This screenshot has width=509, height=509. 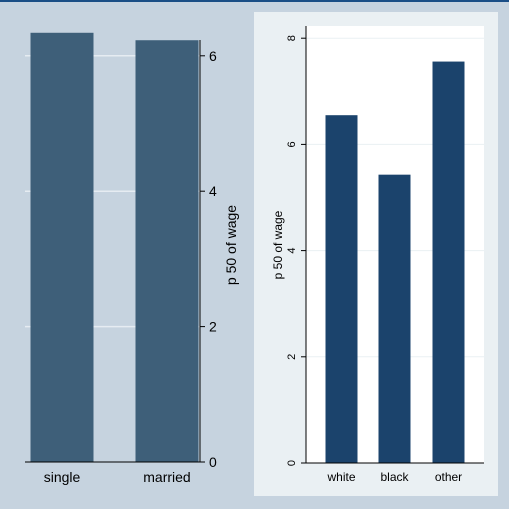 I want to click on right-y-tick-label: 0, so click(x=292, y=463).